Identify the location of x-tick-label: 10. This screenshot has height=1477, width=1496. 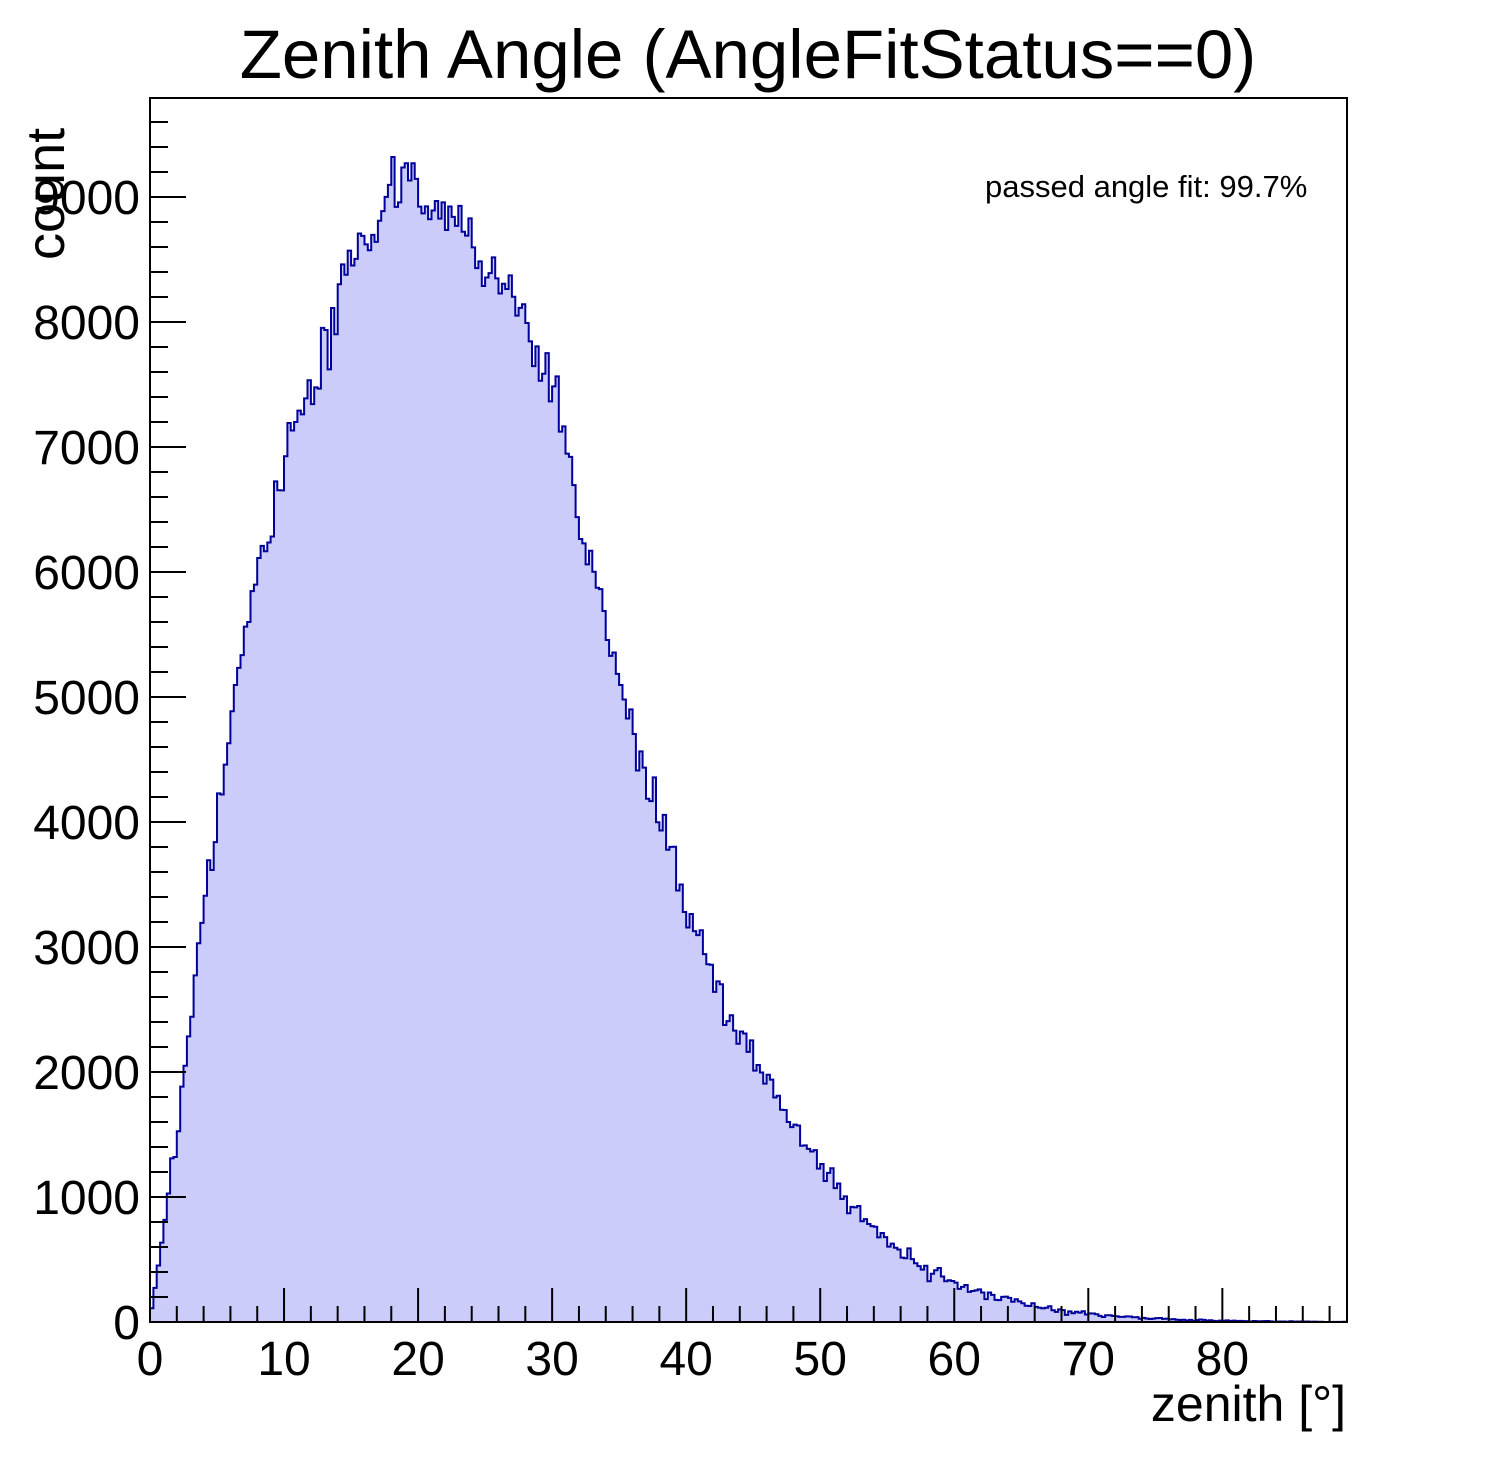
(283, 1359).